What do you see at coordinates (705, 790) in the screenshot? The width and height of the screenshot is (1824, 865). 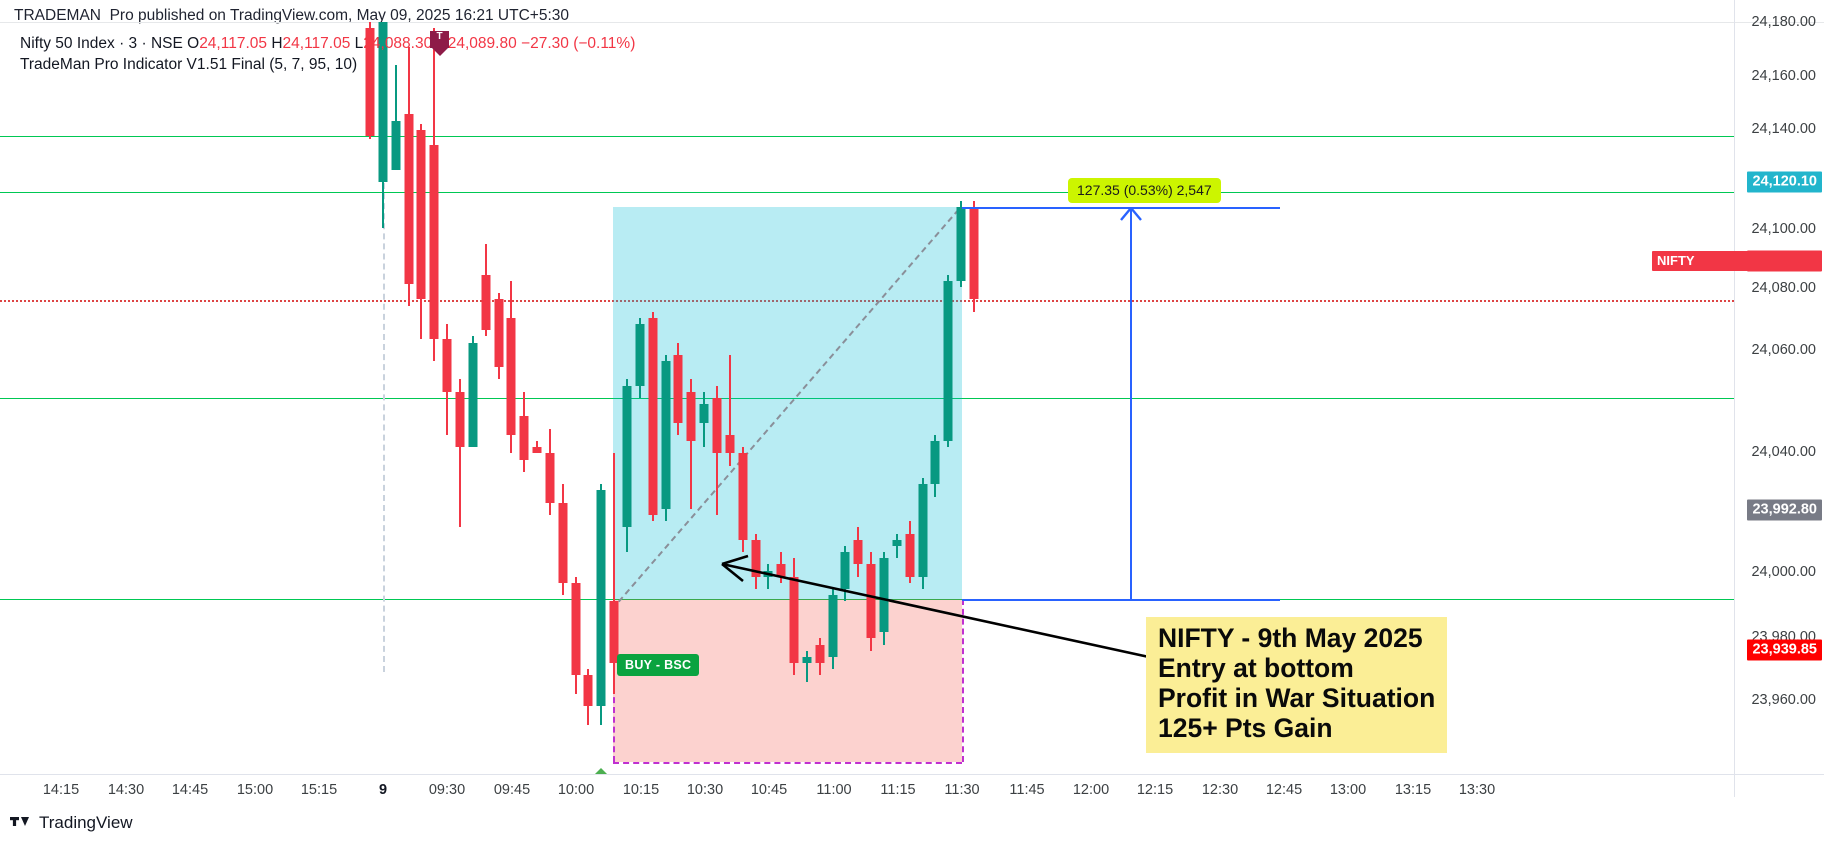 I see `time-tick: 10:30` at bounding box center [705, 790].